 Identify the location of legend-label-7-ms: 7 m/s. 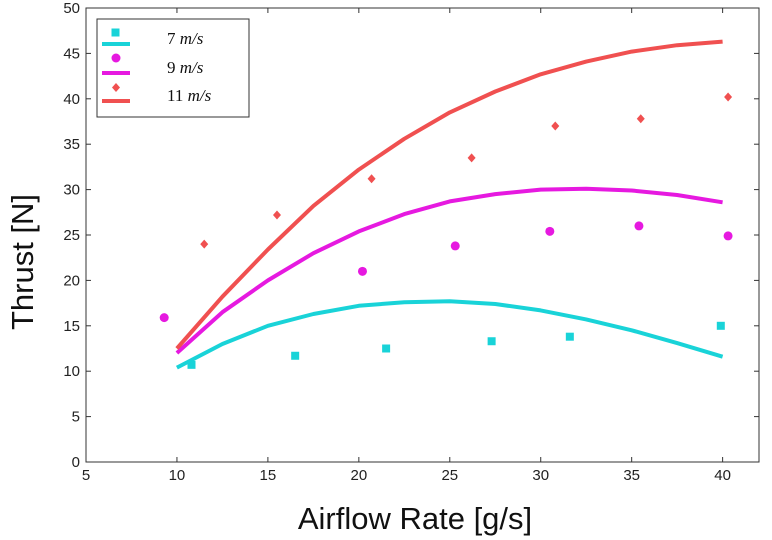
(185, 38).